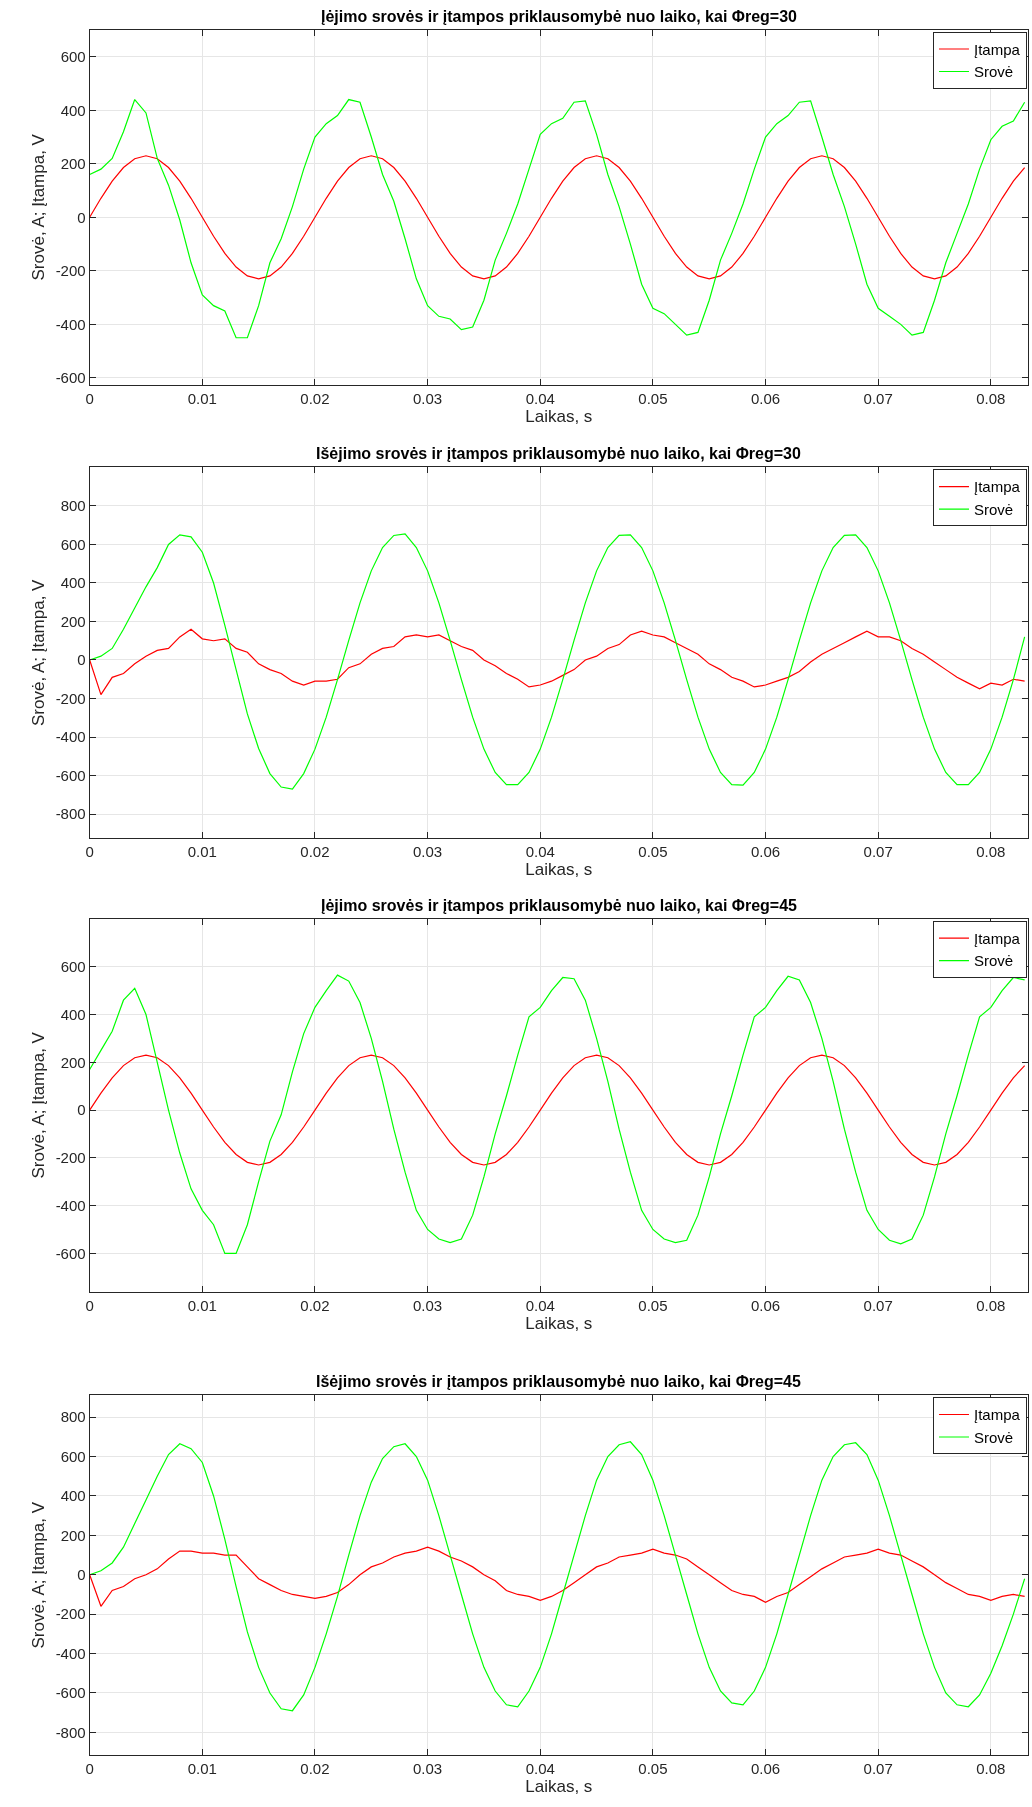 The width and height of the screenshot is (1032, 1807). I want to click on chart-title: Išėjimo srovės ir įtampos priklausomybė nuo laiko, kai Φreg=30, so click(558, 453).